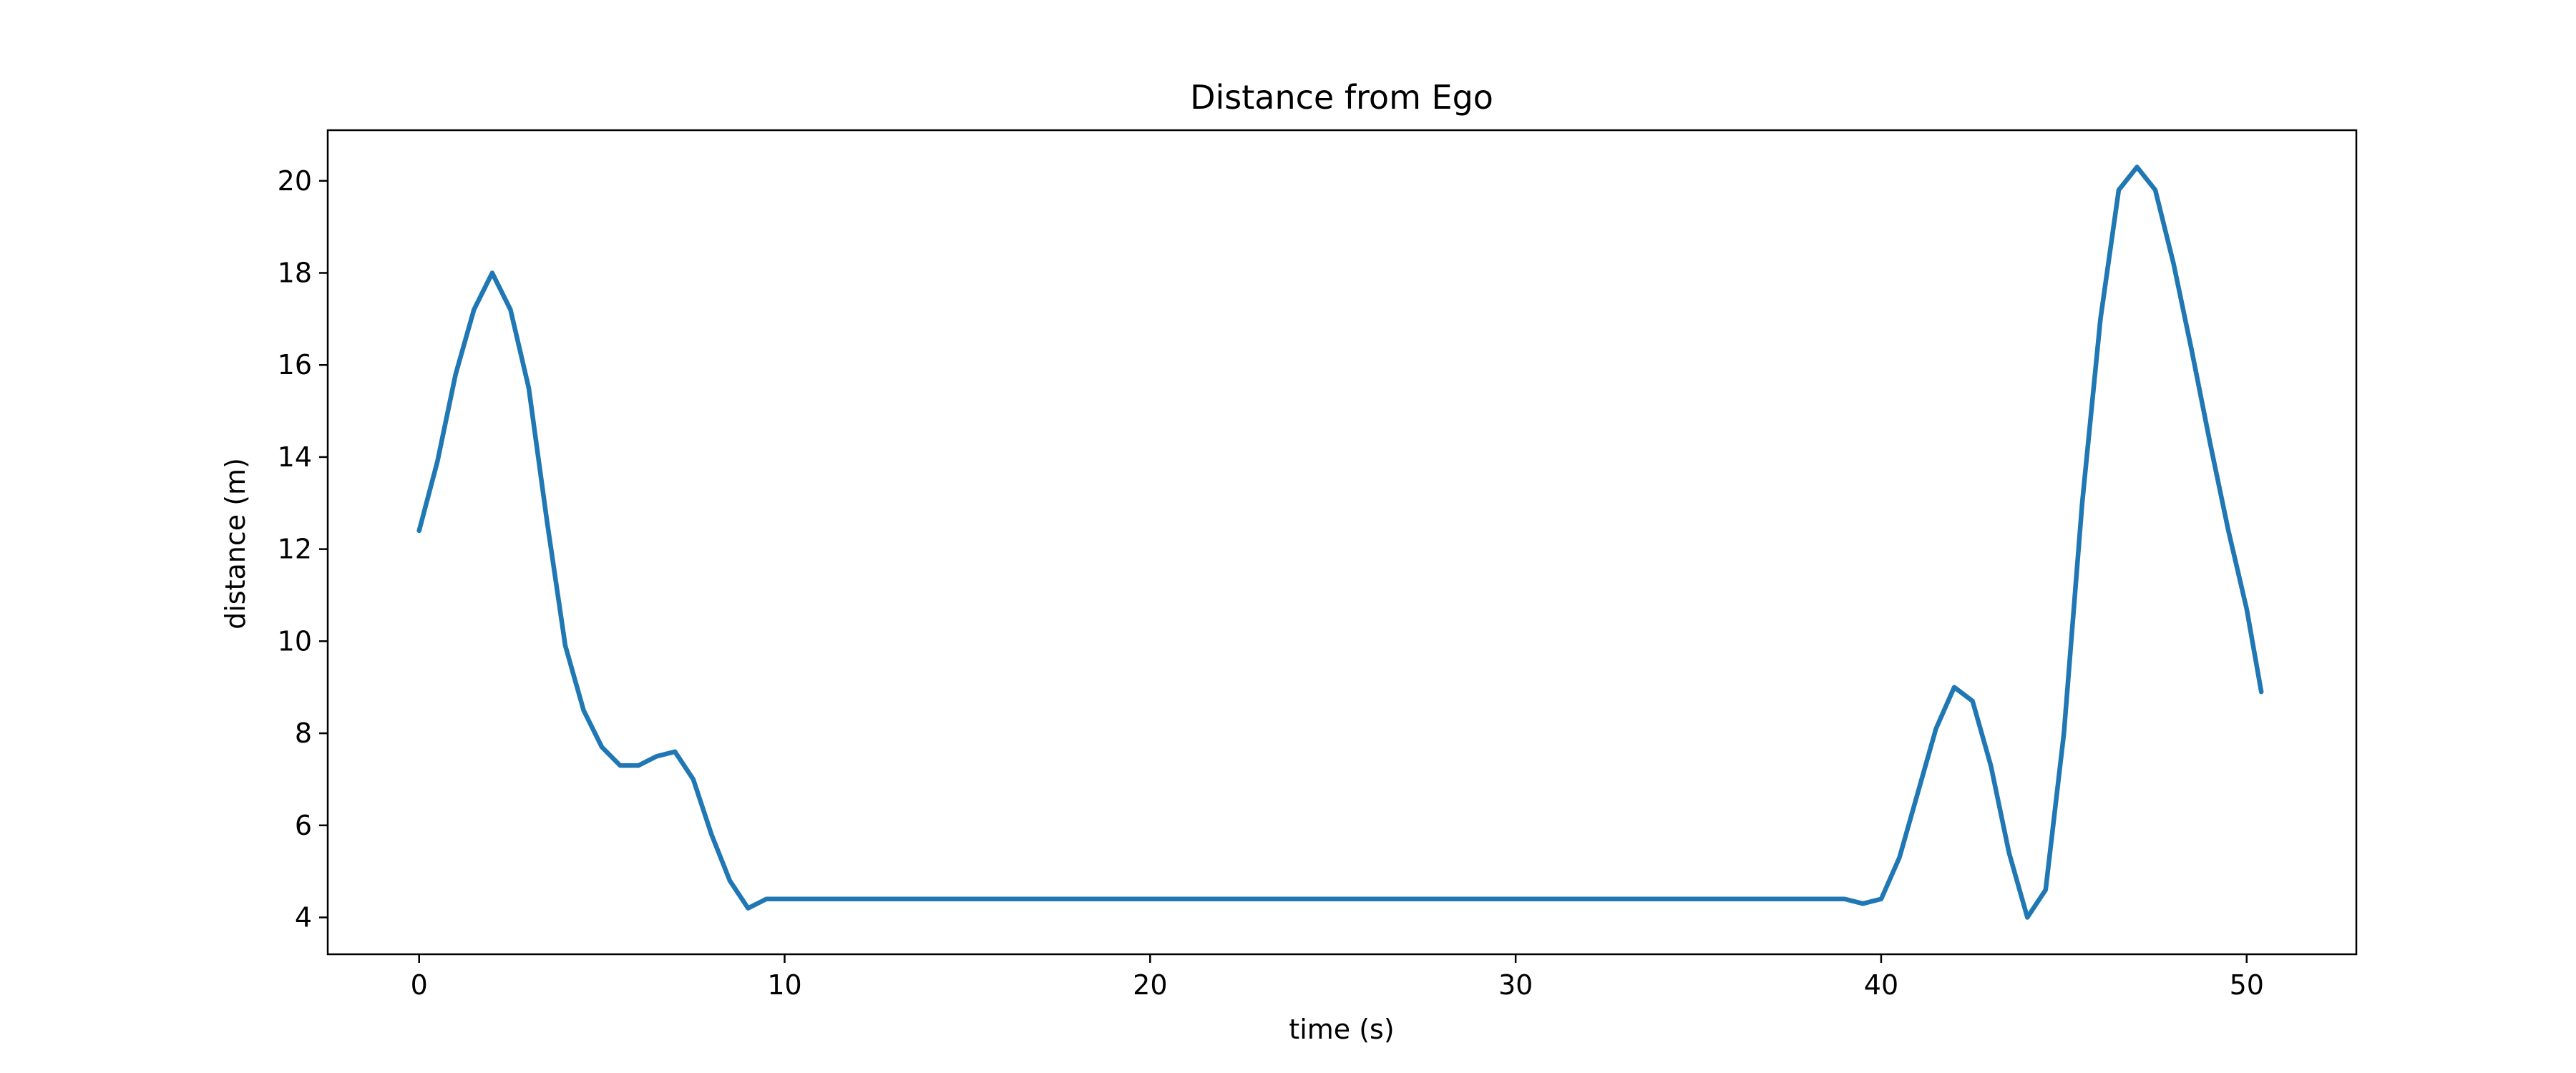 This screenshot has height=1073, width=2576. Describe the element at coordinates (295, 365) in the screenshot. I see `y-tick-label: 16` at that location.